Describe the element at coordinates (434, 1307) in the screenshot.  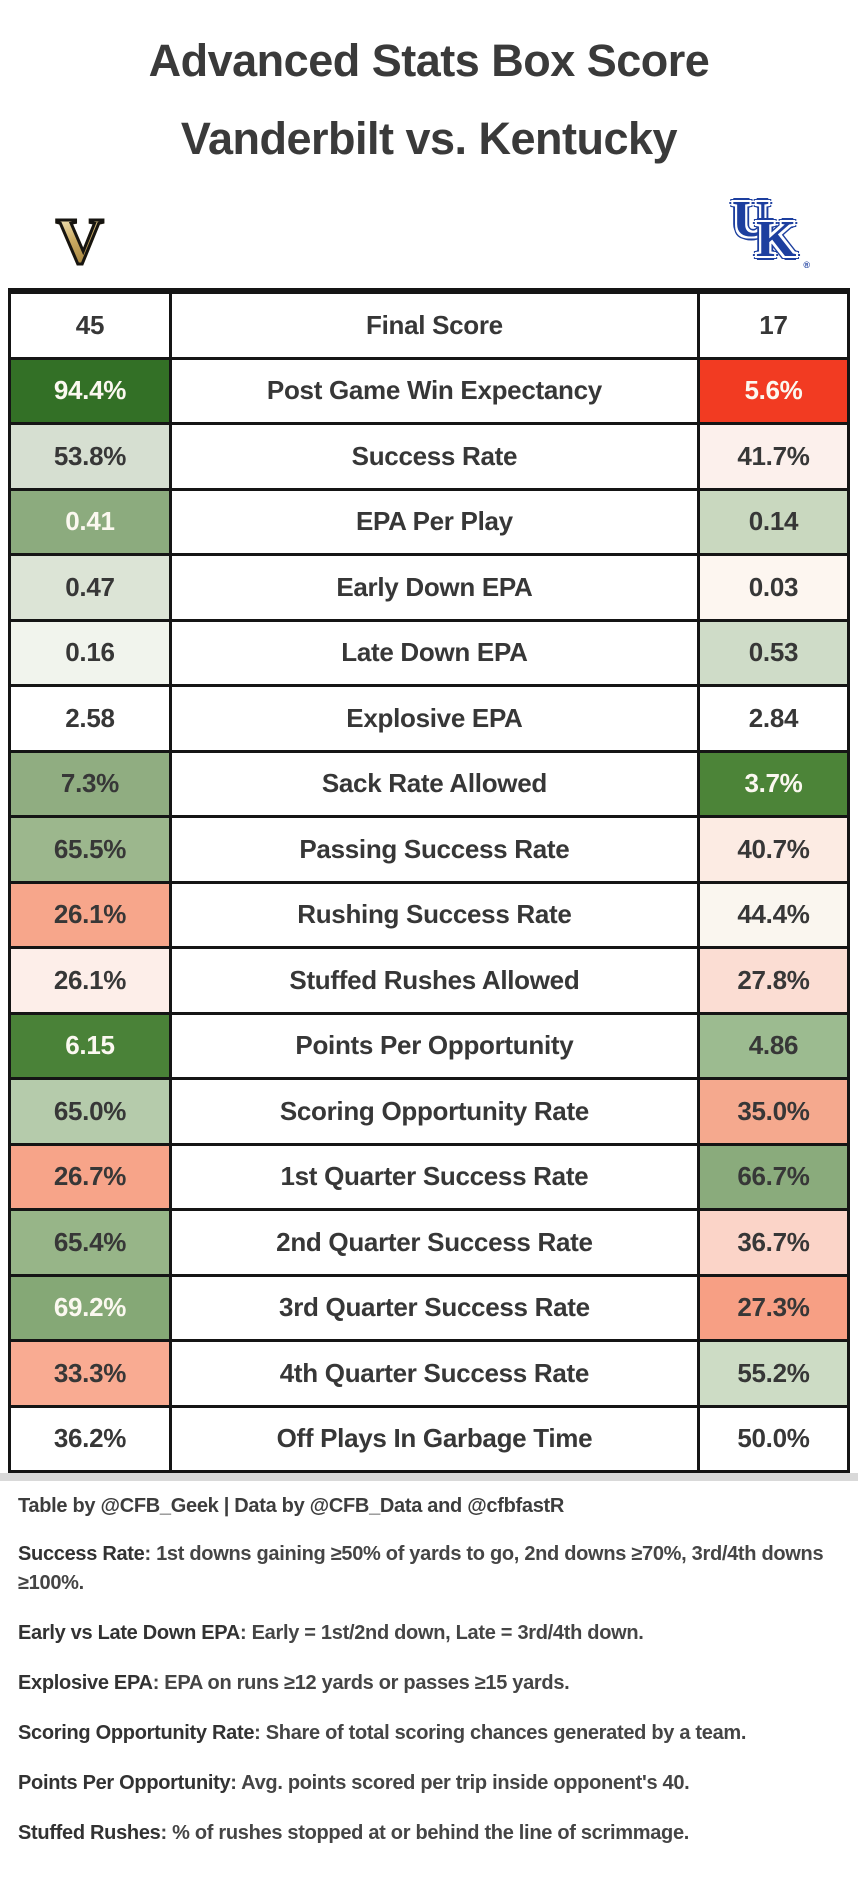
I see `metric-label-cell: 3rd Quarter Success Rate` at that location.